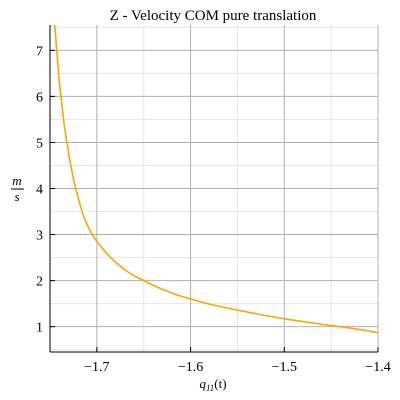  I want to click on y-axis-label-denominator: s, so click(16, 196).